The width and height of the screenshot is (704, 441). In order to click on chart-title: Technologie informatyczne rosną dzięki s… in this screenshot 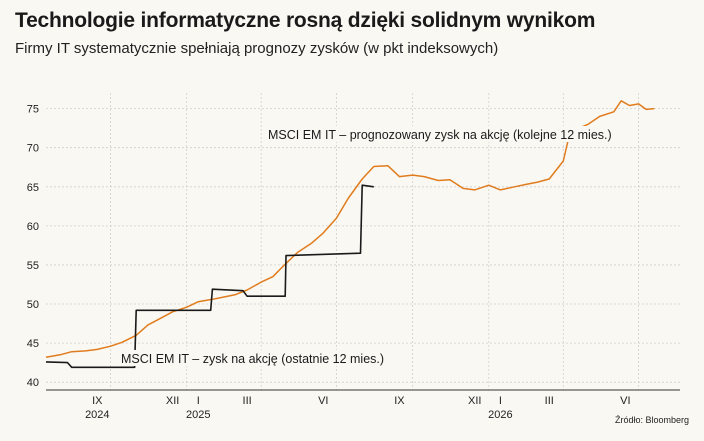, I will do `click(305, 20)`.